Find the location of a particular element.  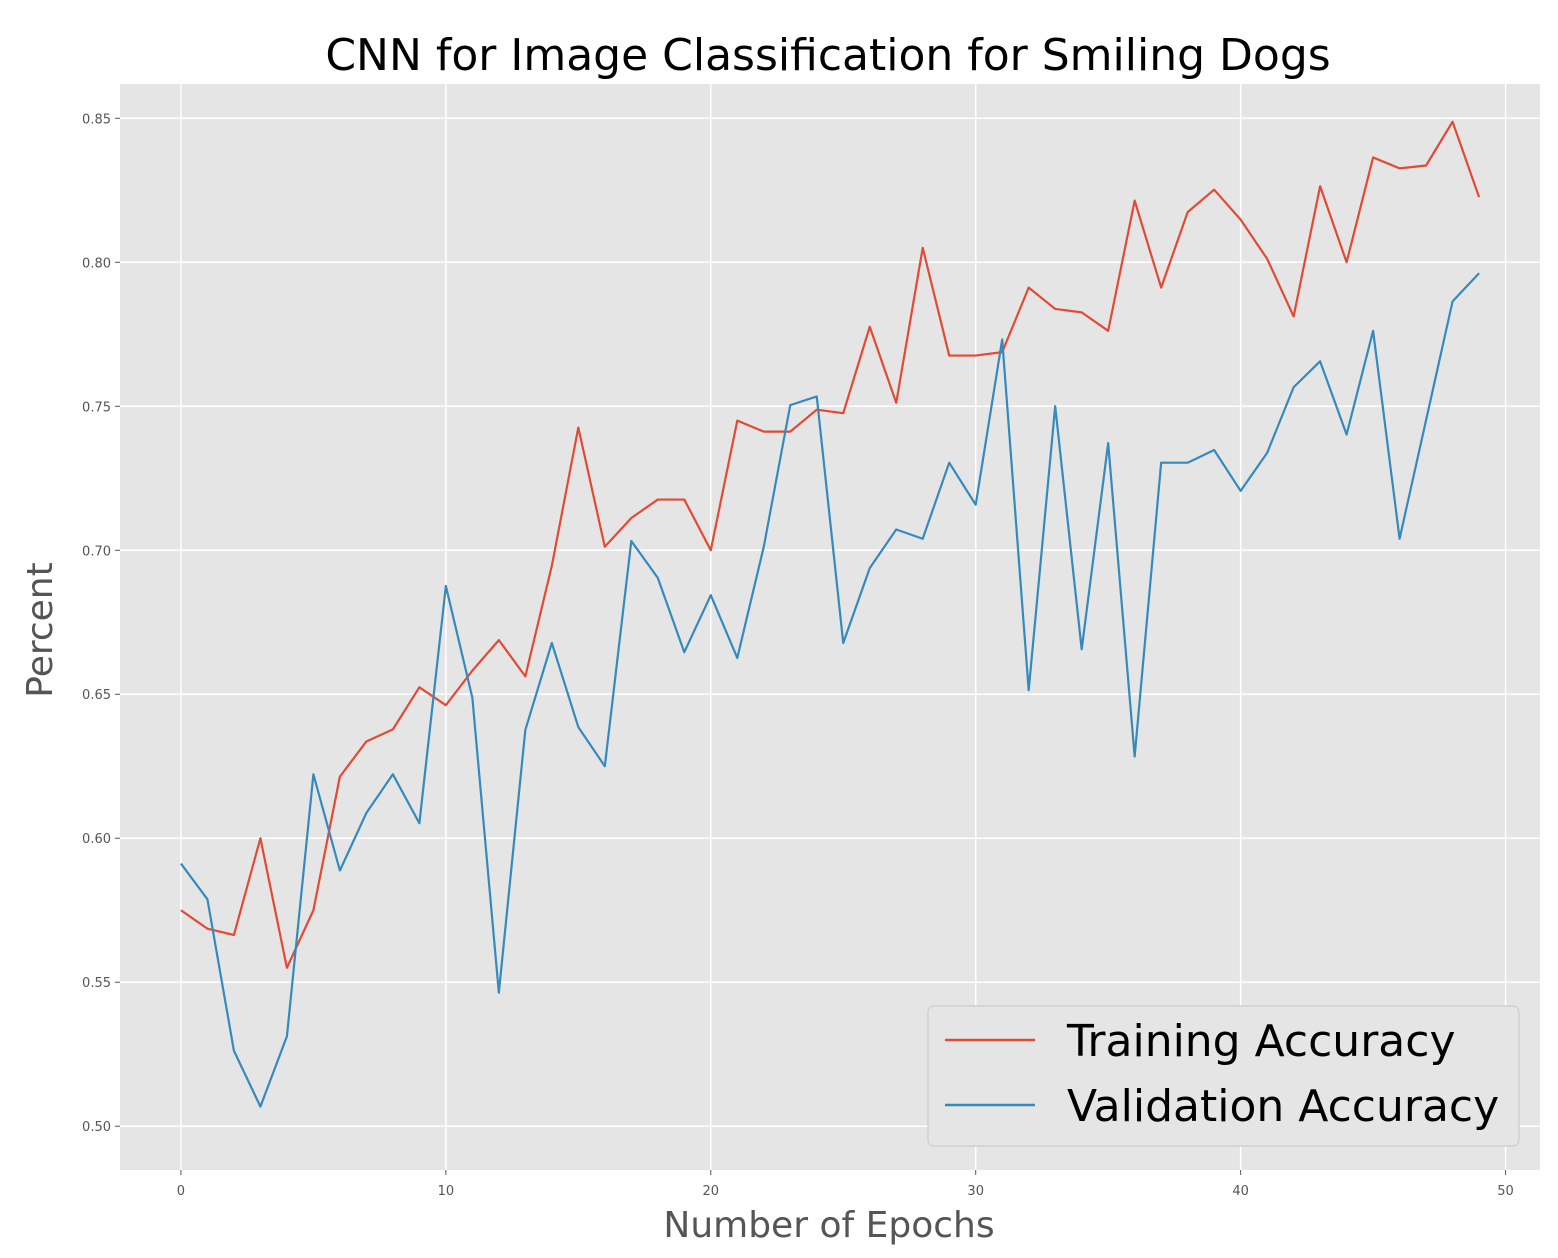

x-tick-label: 40 is located at coordinates (1240, 1191).